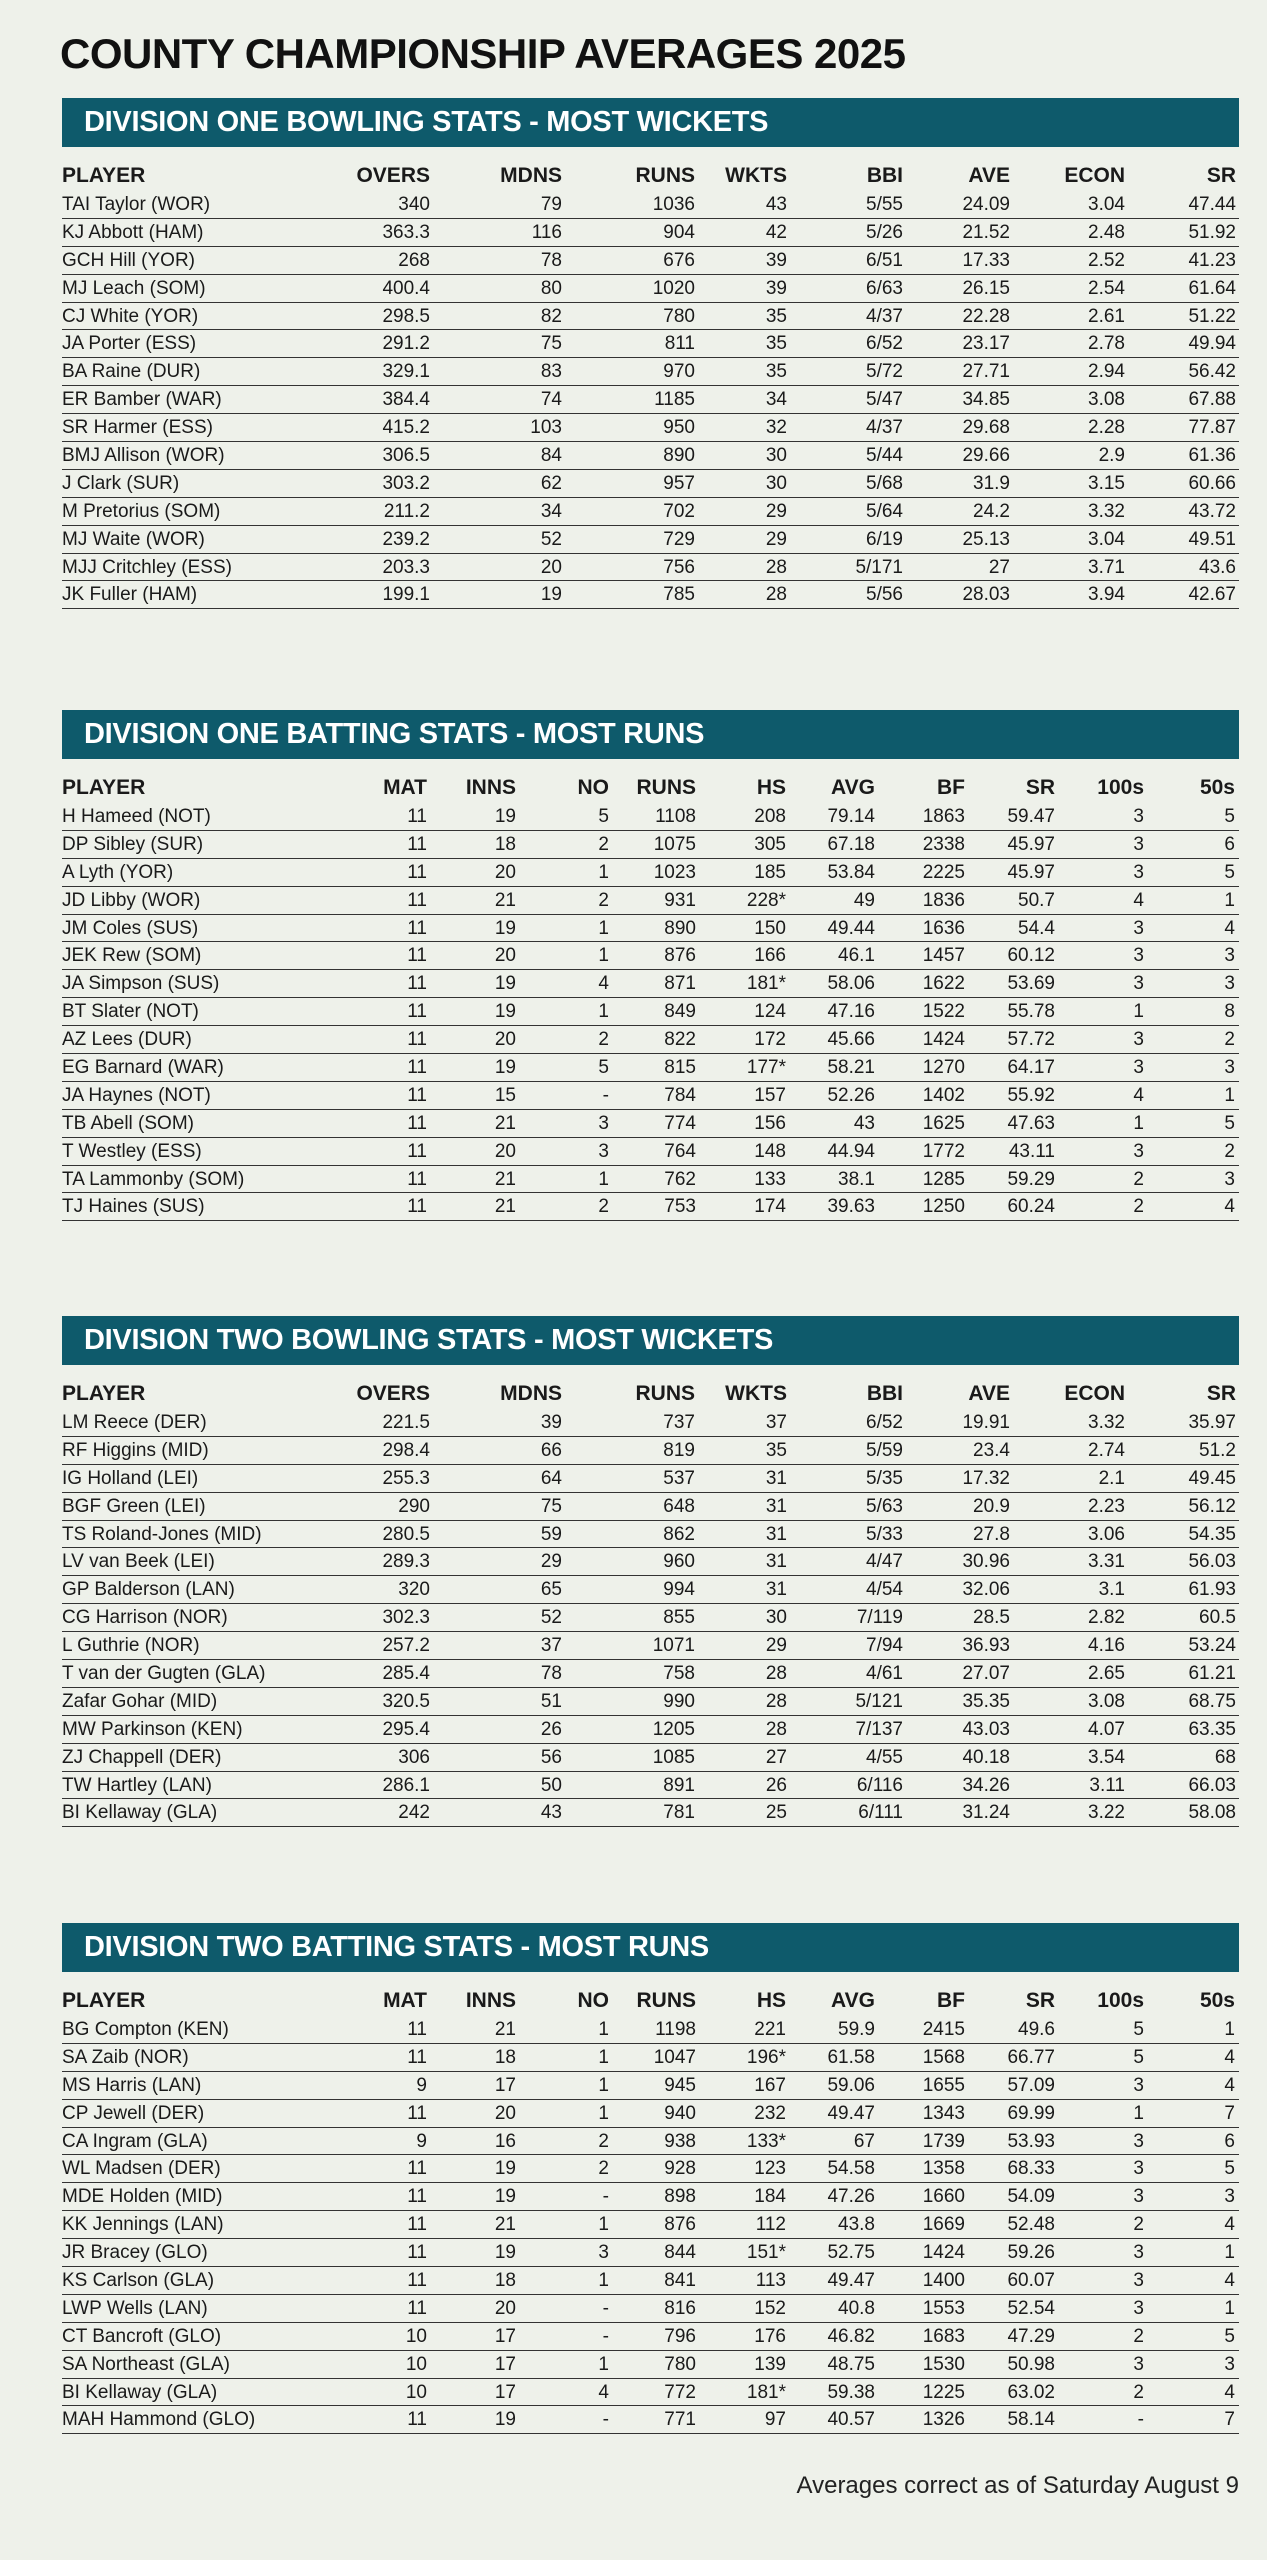  I want to click on stat-cell: 39, so click(551, 1422).